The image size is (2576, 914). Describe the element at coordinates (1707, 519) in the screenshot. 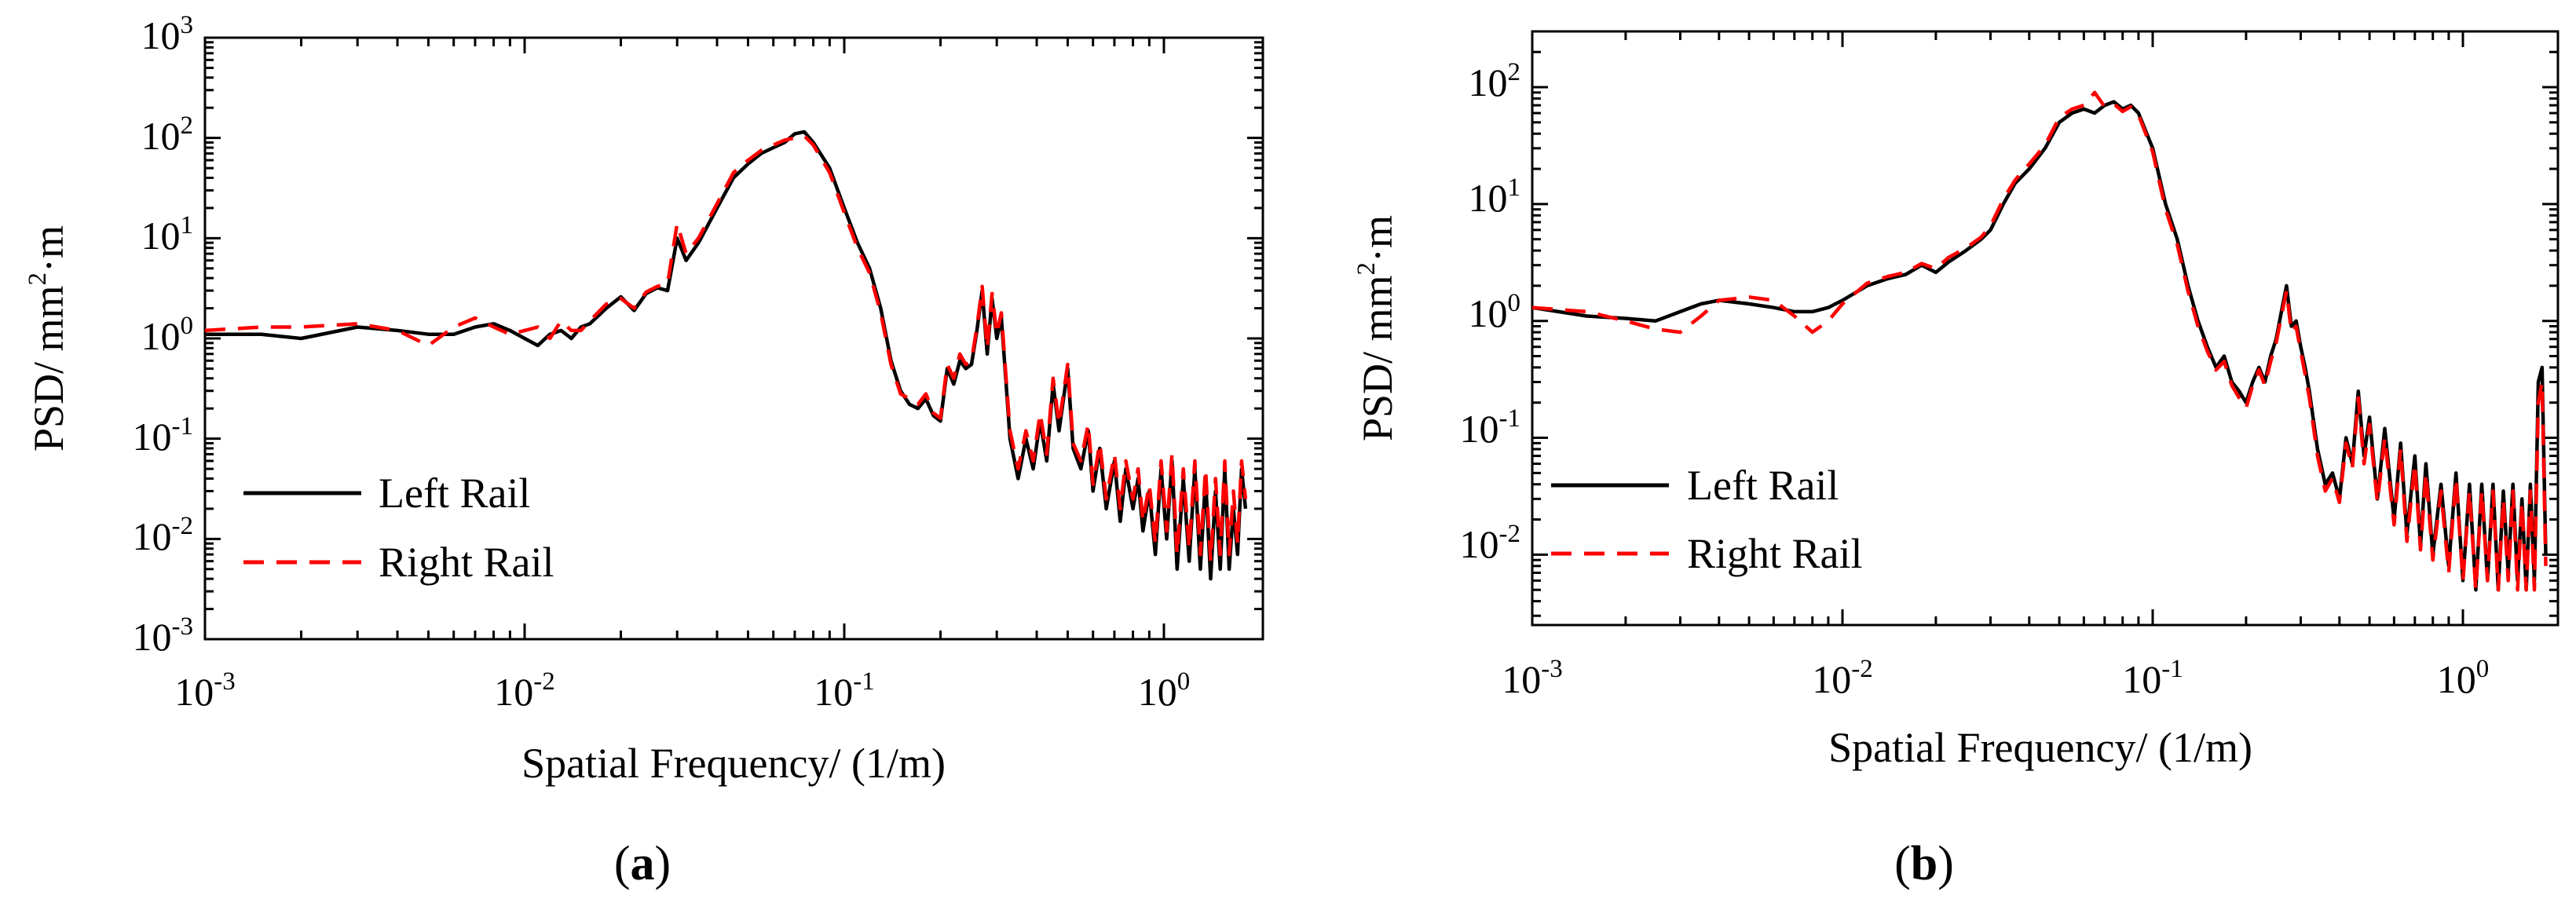

I see `legend-b: Left Rail Right Rail` at that location.